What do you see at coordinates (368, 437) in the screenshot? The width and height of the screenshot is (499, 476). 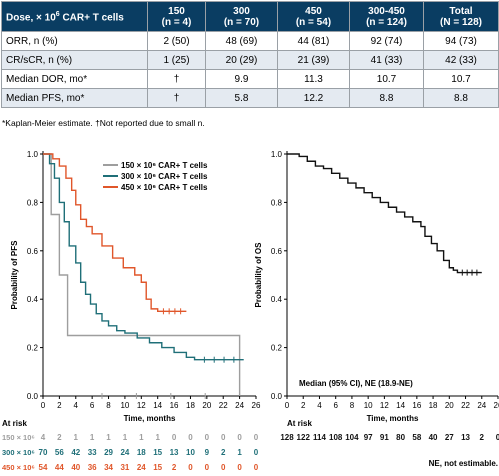 I see `os-at-risk-value: 97` at bounding box center [368, 437].